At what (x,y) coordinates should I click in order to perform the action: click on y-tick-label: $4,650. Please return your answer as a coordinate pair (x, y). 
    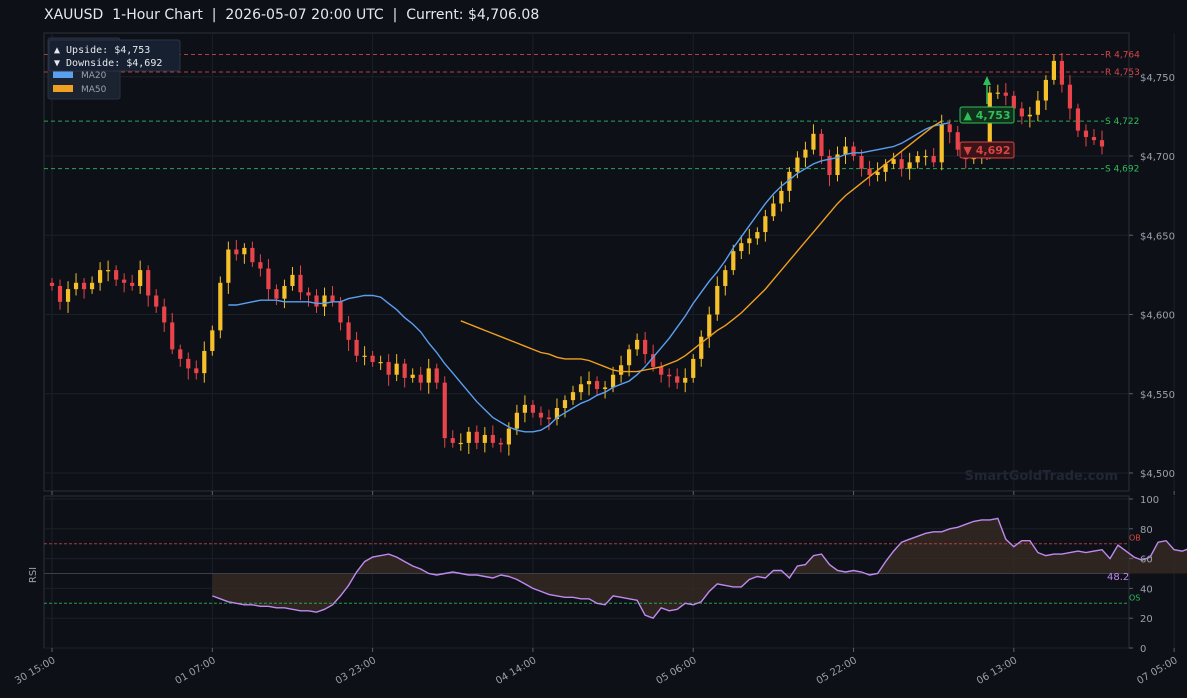
    Looking at the image, I should click on (1157, 236).